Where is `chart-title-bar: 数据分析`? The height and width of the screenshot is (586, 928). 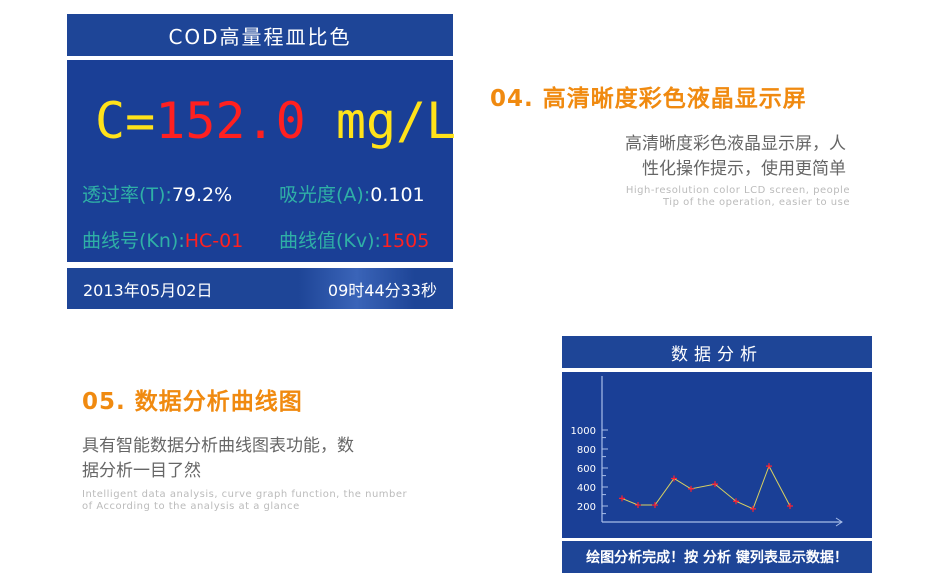 chart-title-bar: 数据分析 is located at coordinates (717, 352).